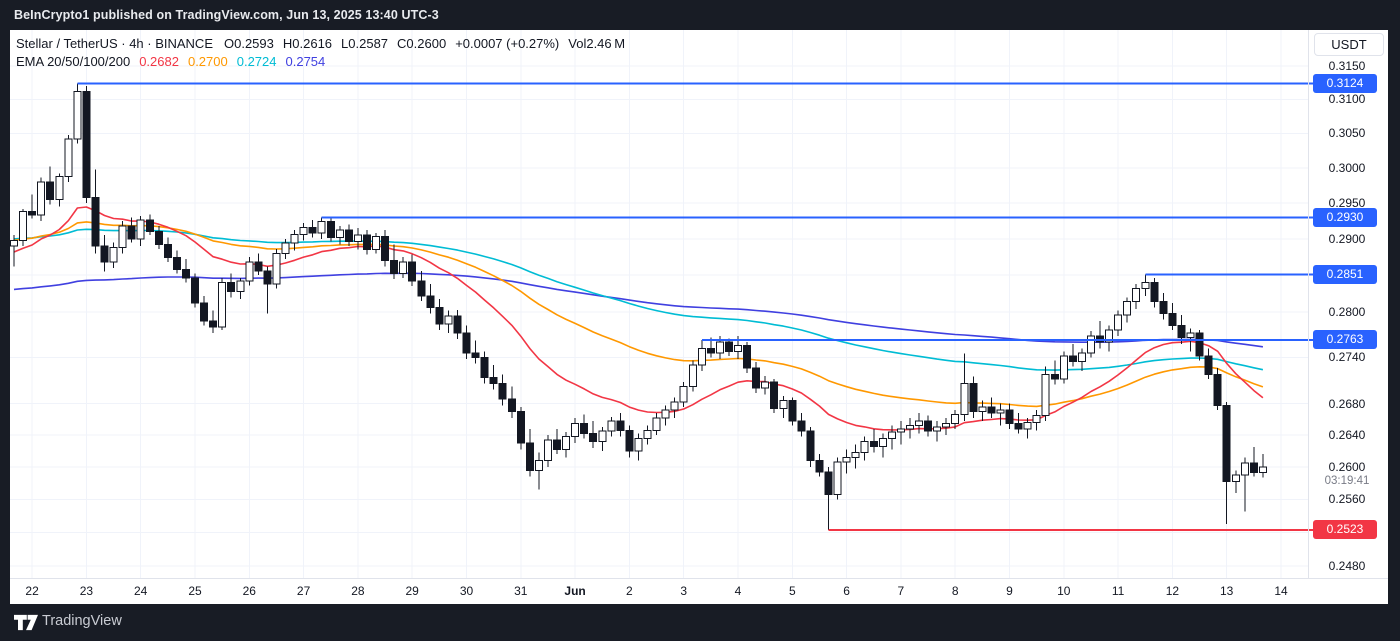 This screenshot has width=1400, height=641. What do you see at coordinates (1347, 312) in the screenshot?
I see `price-tick-label: 0.2800` at bounding box center [1347, 312].